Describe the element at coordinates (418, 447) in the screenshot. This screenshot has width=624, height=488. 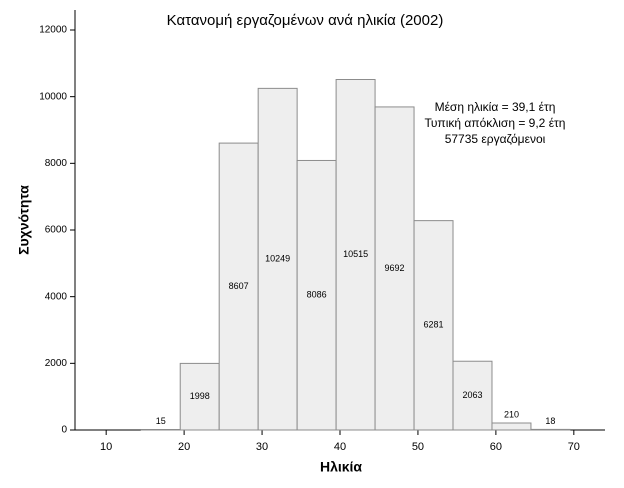
I see `x-tick-label: 50` at that location.